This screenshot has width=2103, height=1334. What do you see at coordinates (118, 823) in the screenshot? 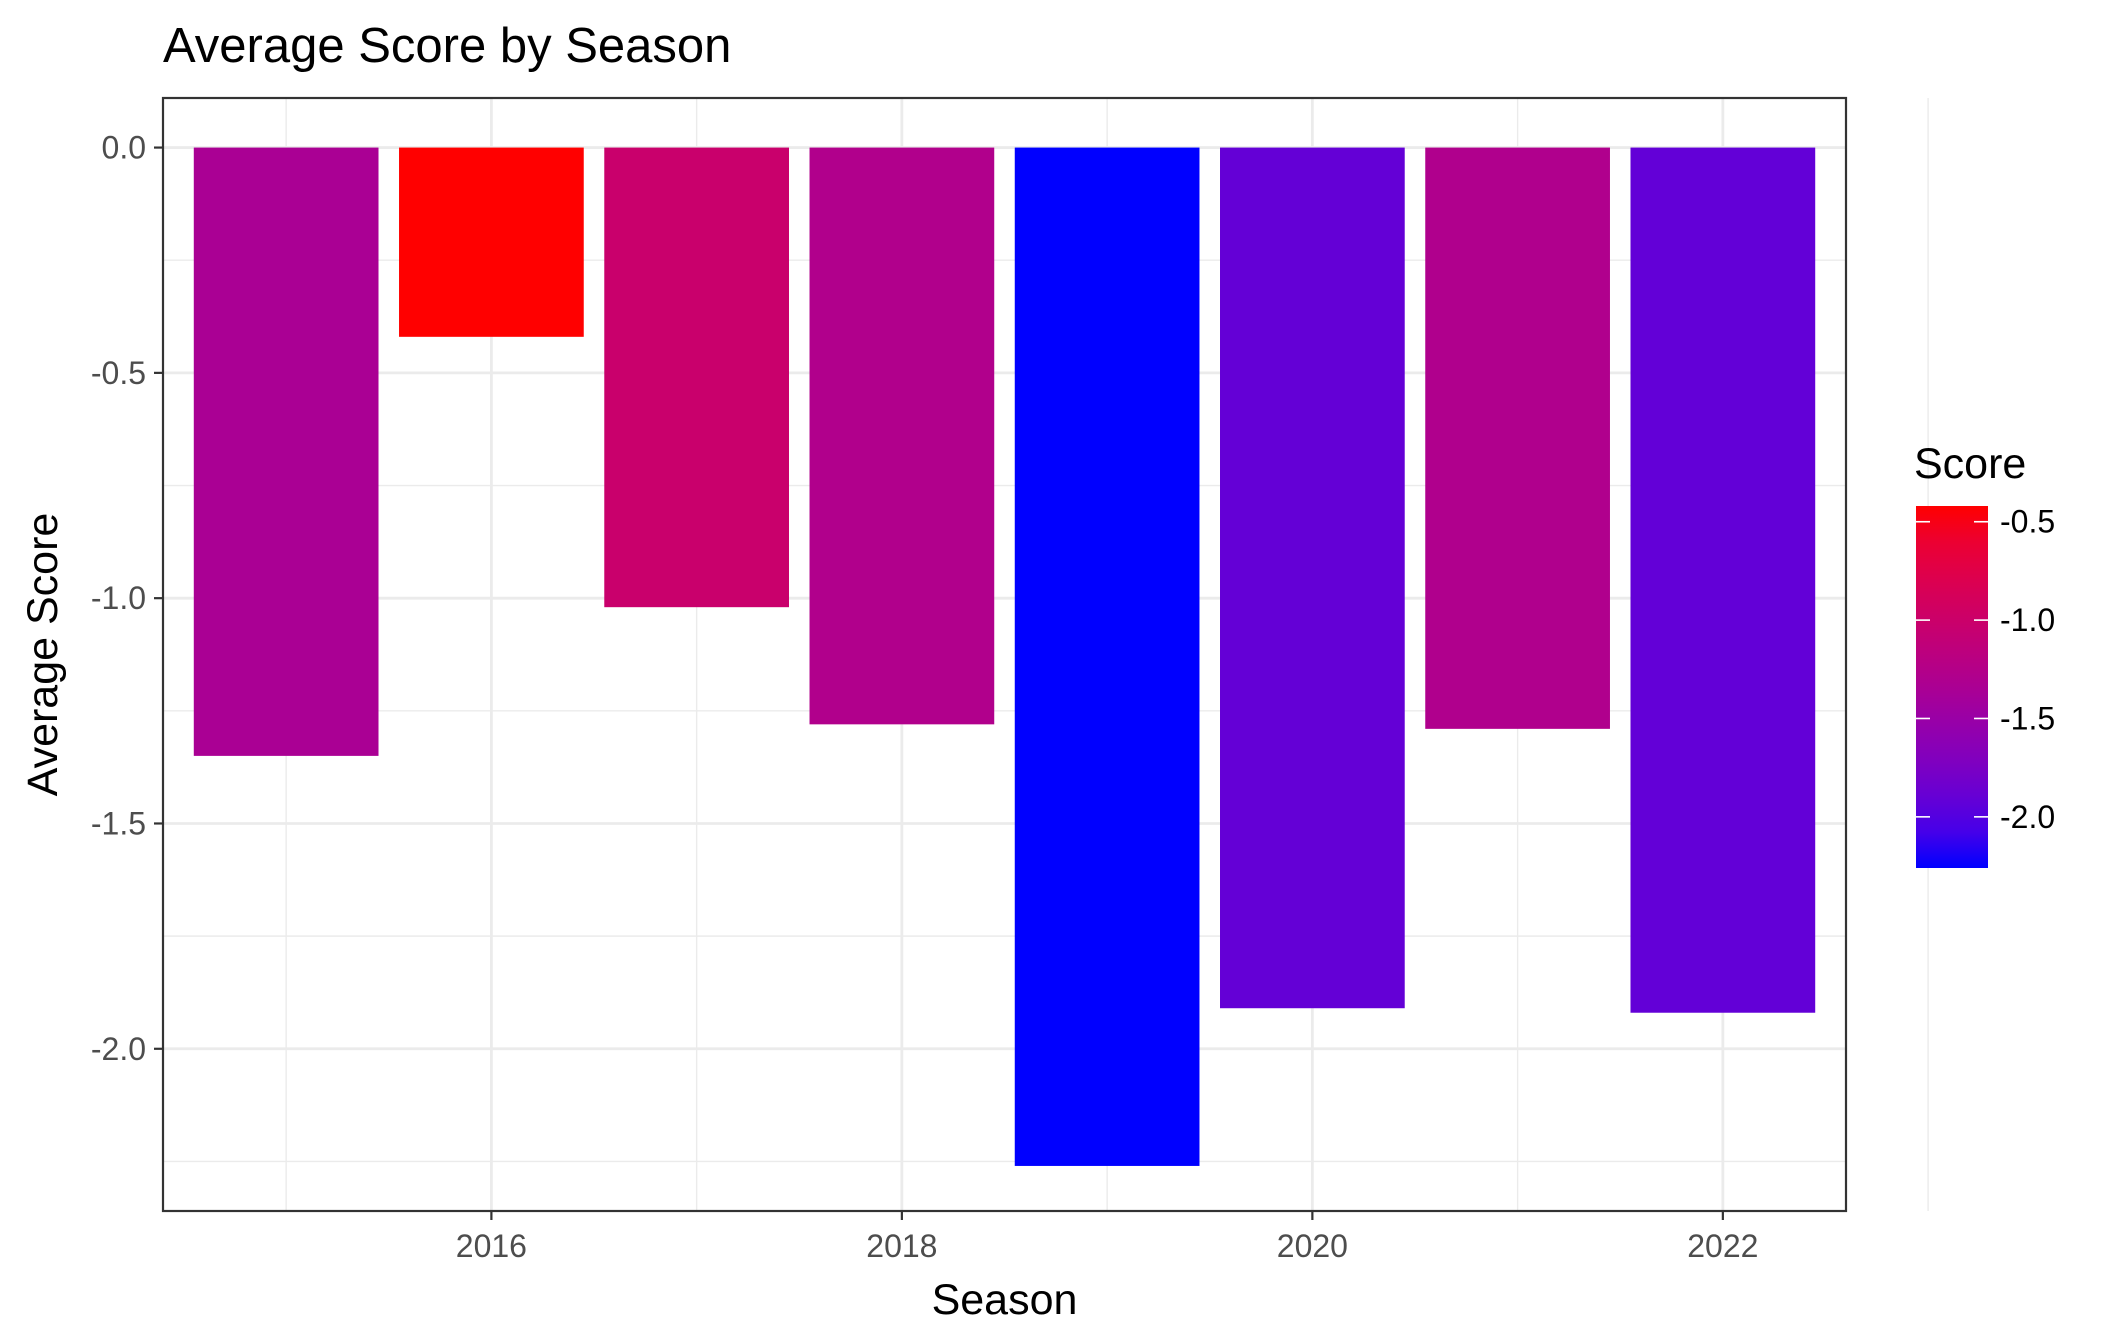
I see `y-tick-label: -1.5` at bounding box center [118, 823].